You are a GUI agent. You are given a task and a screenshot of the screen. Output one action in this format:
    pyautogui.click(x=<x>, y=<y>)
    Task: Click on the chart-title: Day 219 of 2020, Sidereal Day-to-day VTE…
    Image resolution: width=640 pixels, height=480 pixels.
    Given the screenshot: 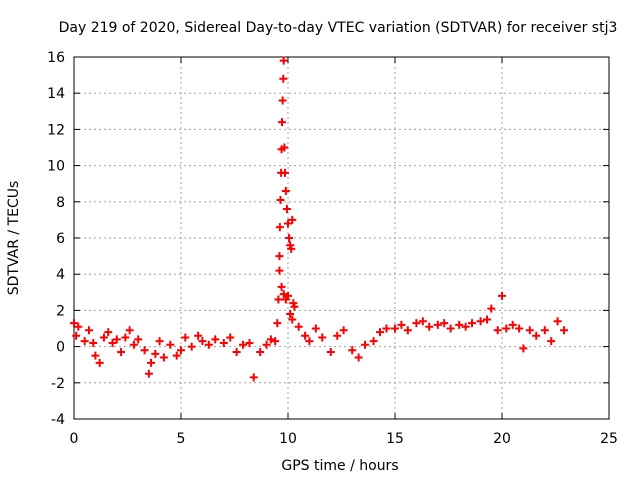 What is the action you would take?
    pyautogui.click(x=338, y=28)
    